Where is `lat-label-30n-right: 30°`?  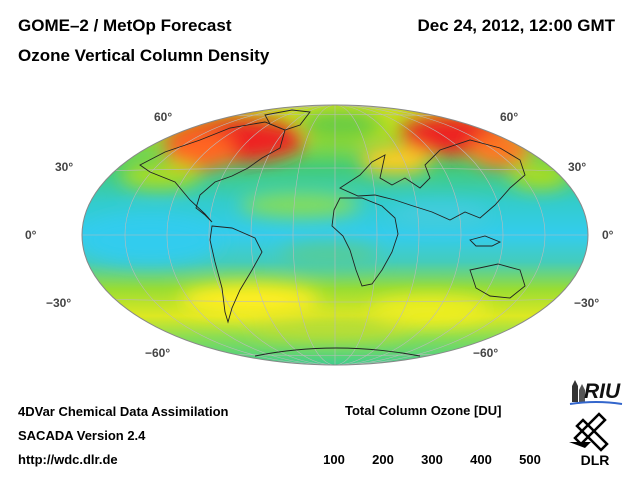 lat-label-30n-right: 30° is located at coordinates (577, 167).